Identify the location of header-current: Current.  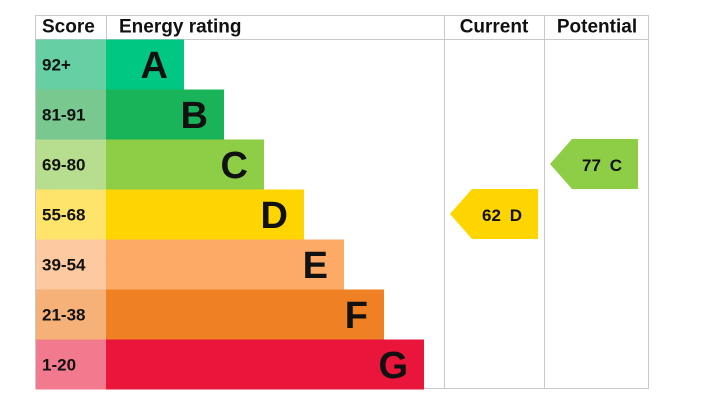
(494, 27).